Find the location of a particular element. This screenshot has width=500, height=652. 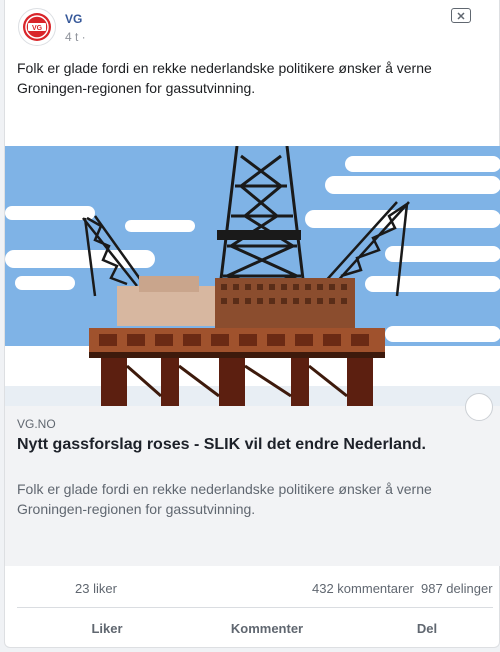

link-source: VG.NO is located at coordinates (36, 424).